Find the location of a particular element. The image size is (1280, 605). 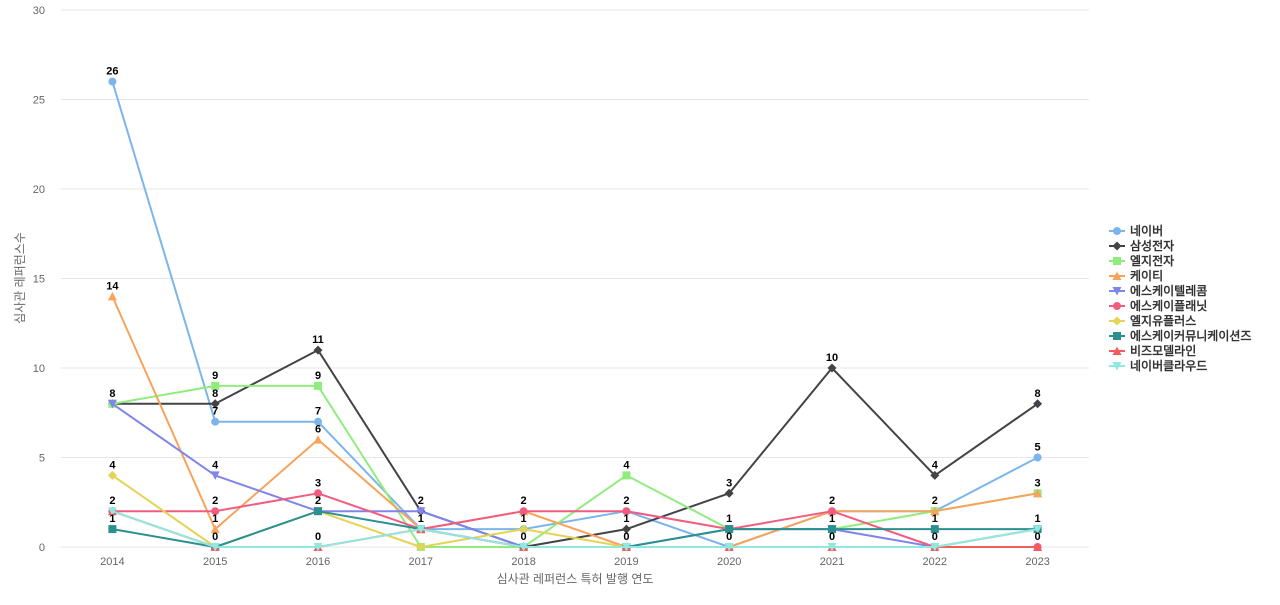

legend-item: 비즈모델라인 is located at coordinates (1152, 350).